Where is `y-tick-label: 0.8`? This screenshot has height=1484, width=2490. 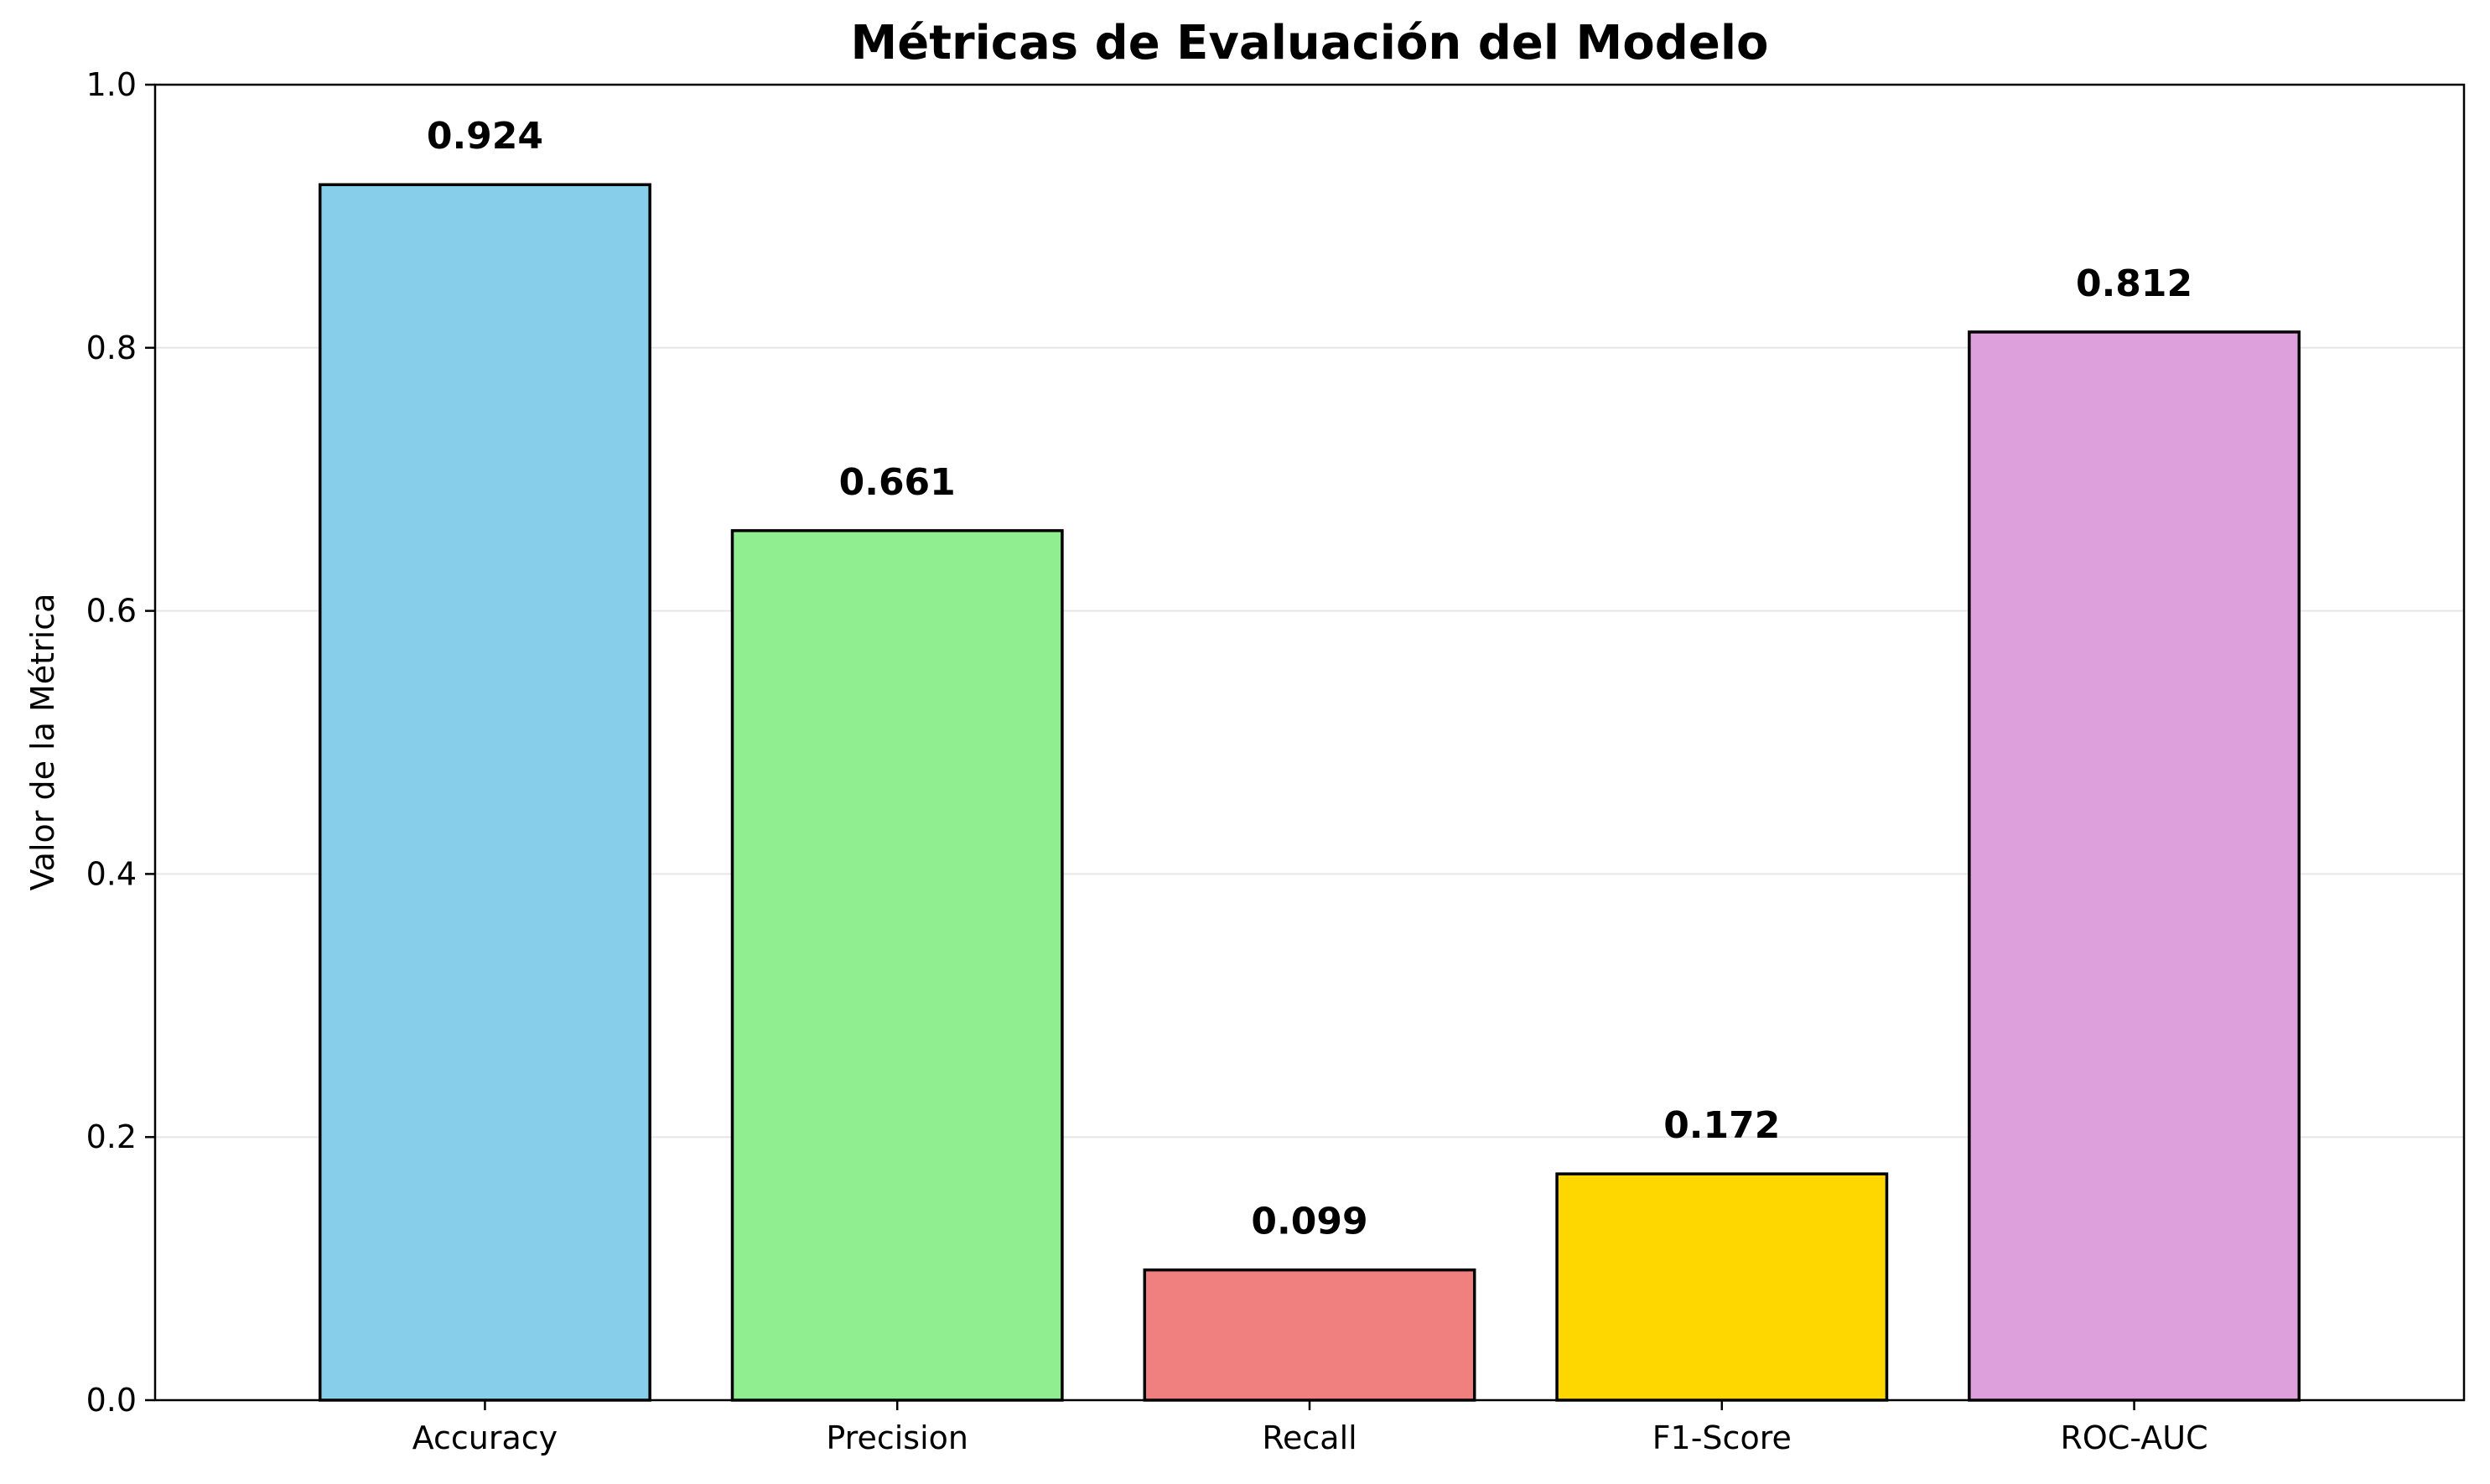
y-tick-label: 0.8 is located at coordinates (111, 347).